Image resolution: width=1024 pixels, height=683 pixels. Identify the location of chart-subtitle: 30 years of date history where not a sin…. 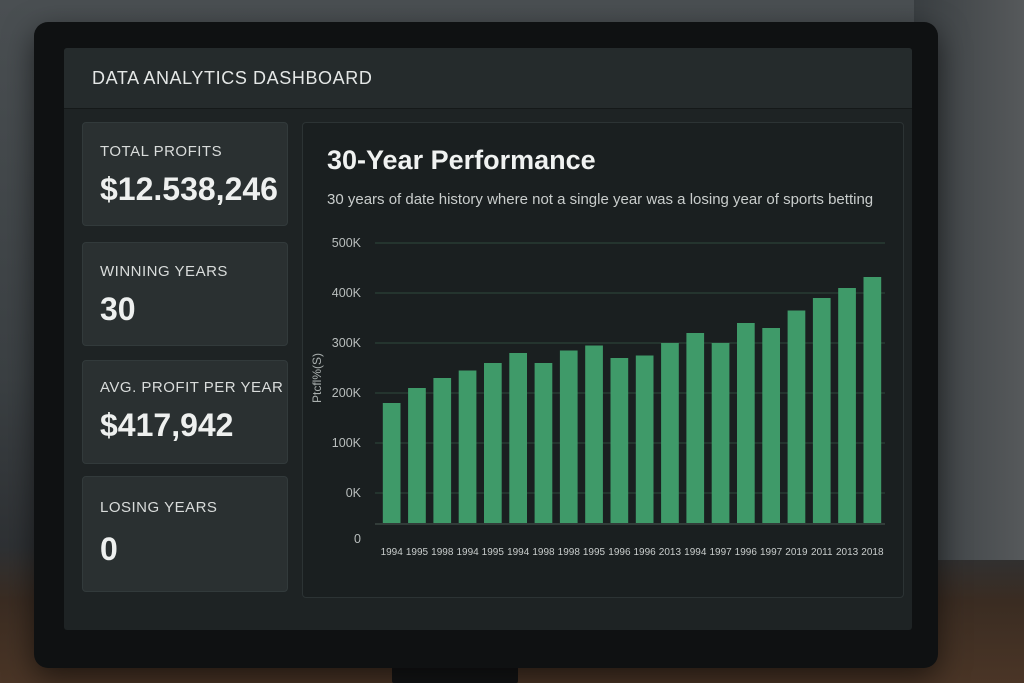
(600, 199).